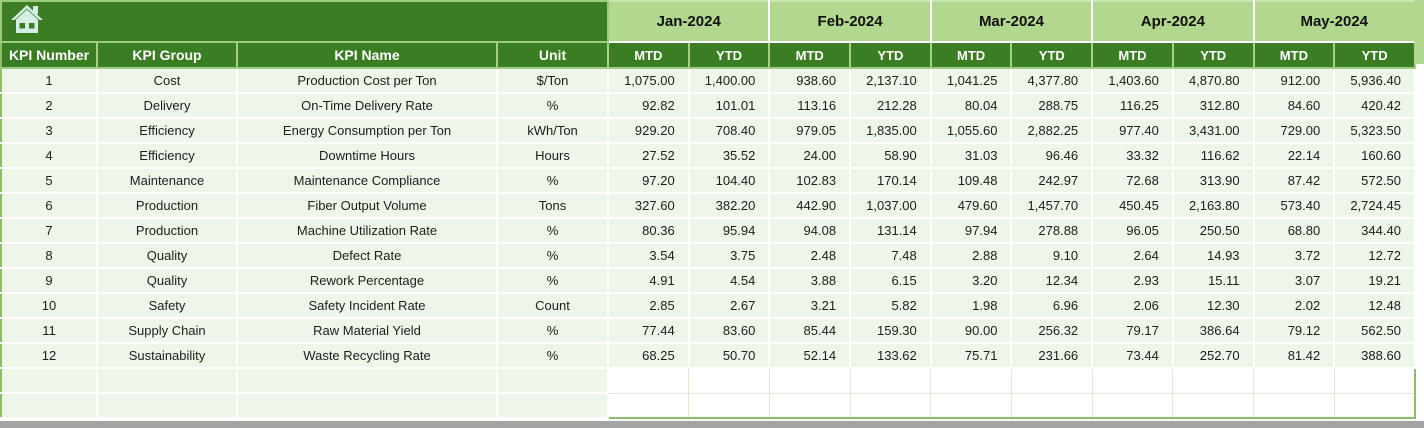 The image size is (1424, 428). I want to click on value-cell: 344.40, so click(1375, 231).